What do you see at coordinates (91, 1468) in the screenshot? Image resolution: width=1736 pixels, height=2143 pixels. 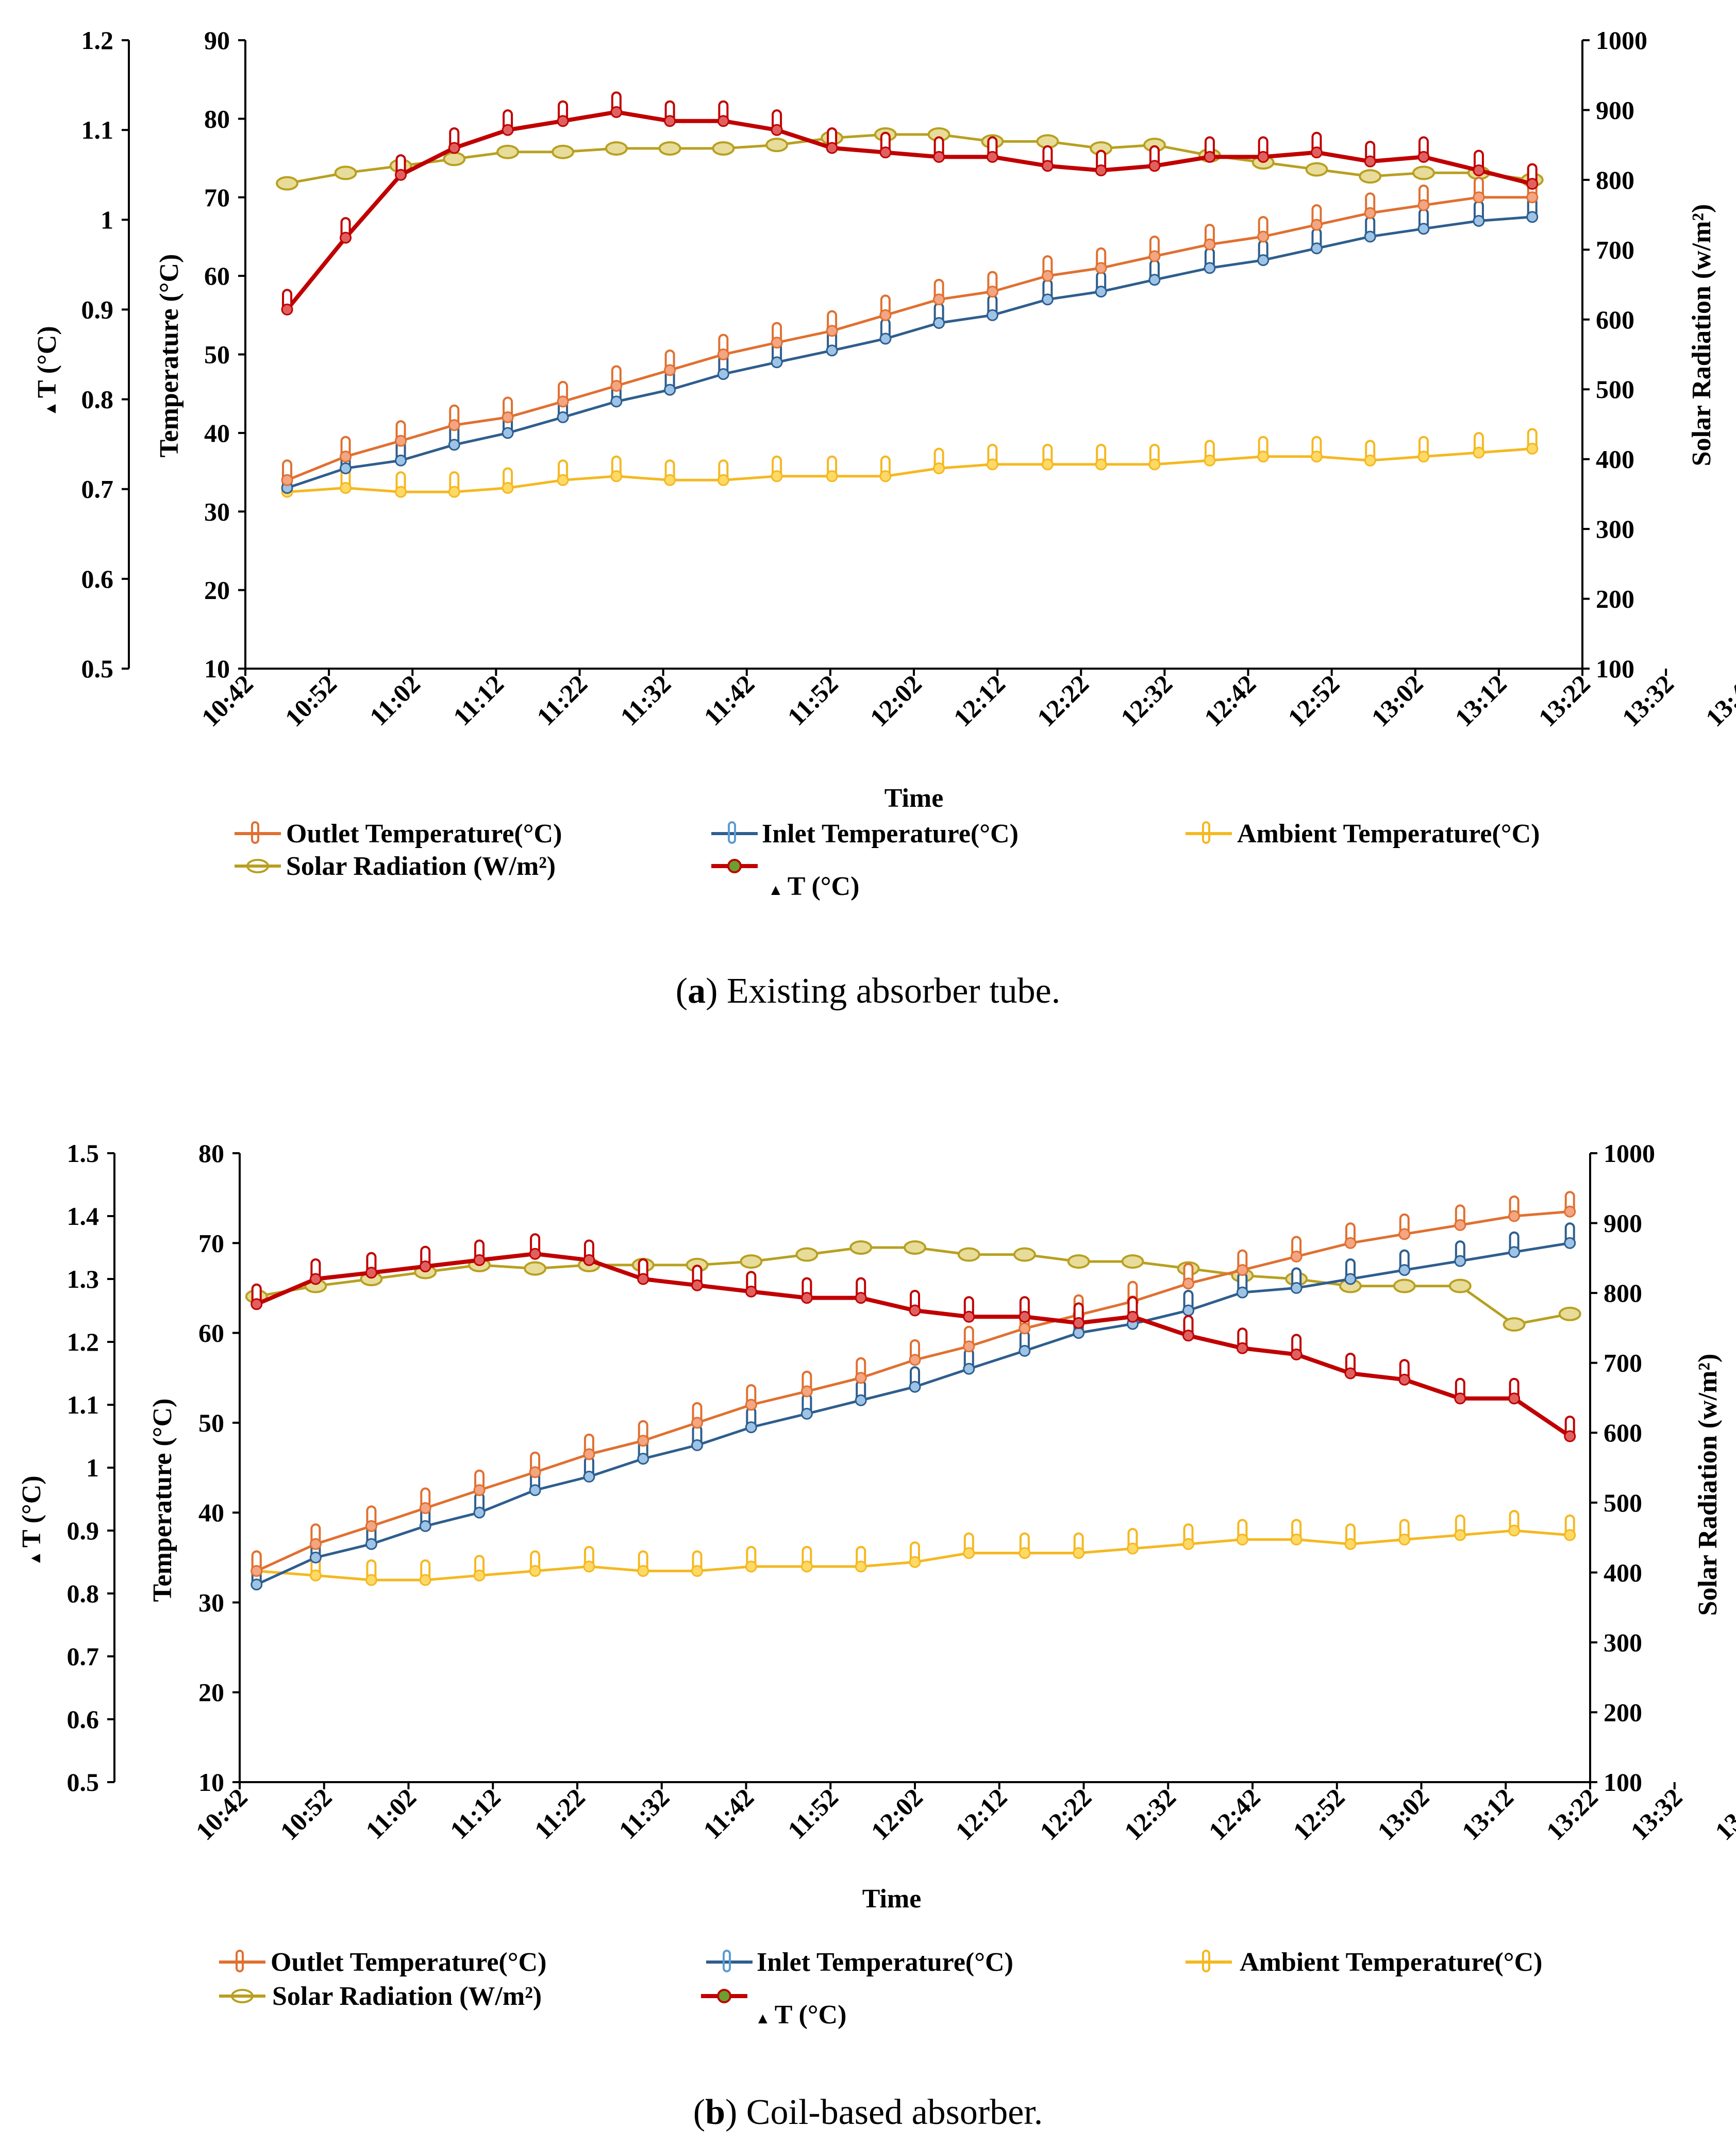 I see `delta-axis: 0.5 0.6 0.7 0.8 0.9 1 1.1 1.2 1.3 1.4 1.5` at bounding box center [91, 1468].